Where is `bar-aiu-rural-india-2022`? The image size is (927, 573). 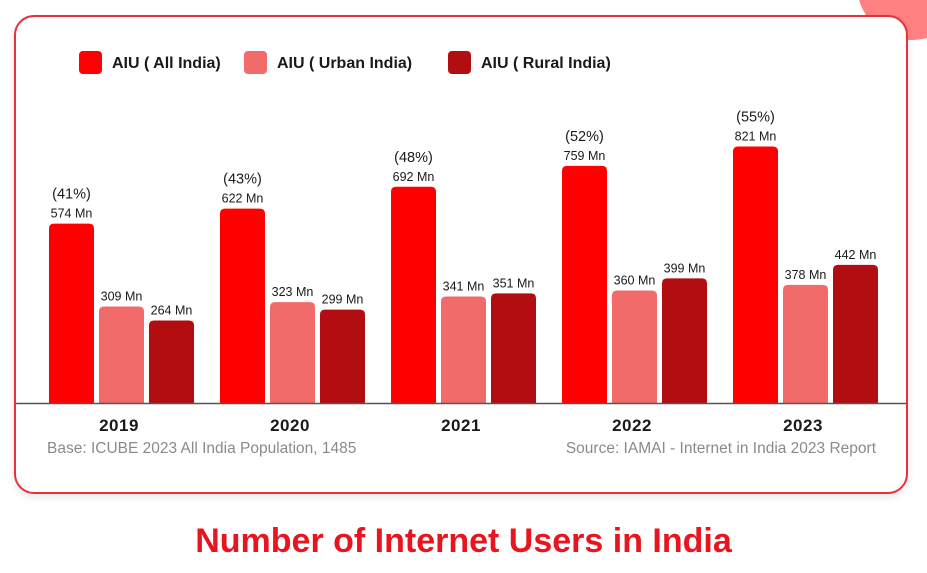
bar-aiu-rural-india-2022 is located at coordinates (684, 340).